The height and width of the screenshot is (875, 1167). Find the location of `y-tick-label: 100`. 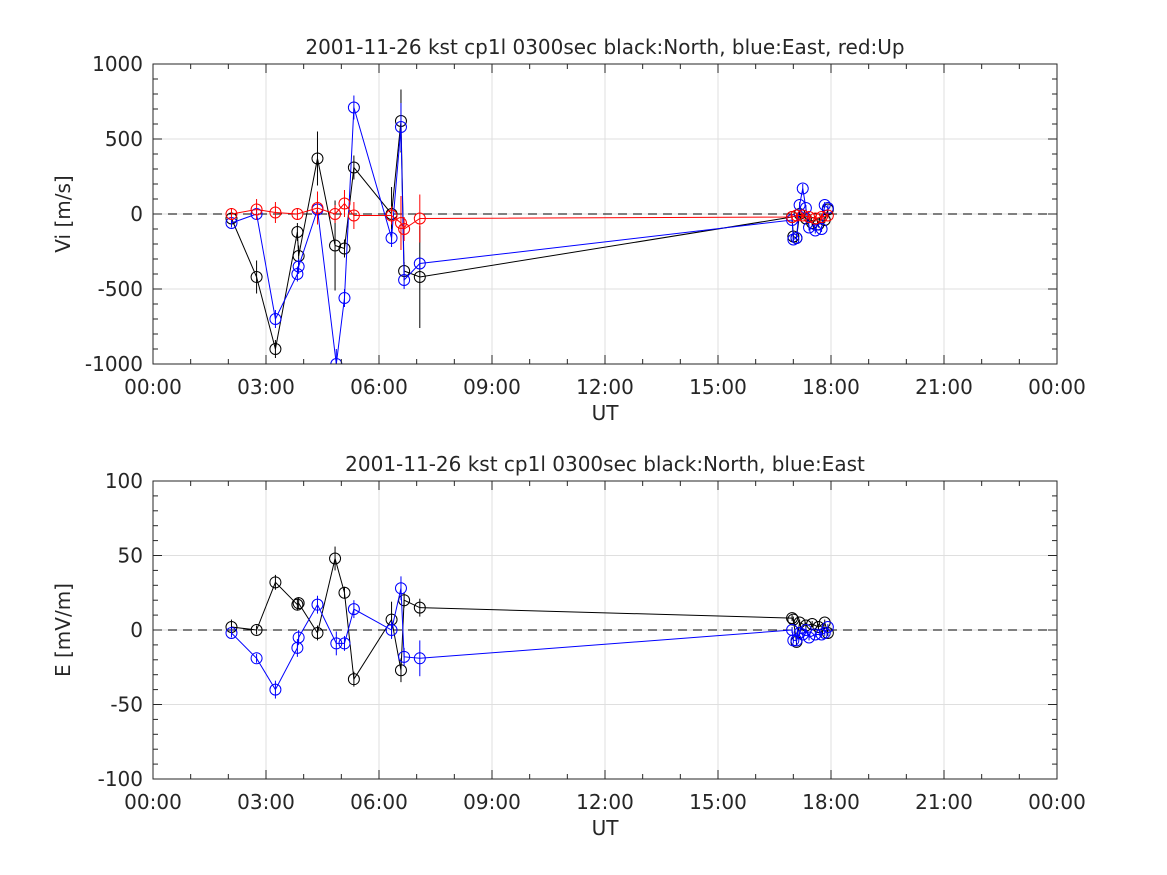

y-tick-label: 100 is located at coordinates (124, 481).